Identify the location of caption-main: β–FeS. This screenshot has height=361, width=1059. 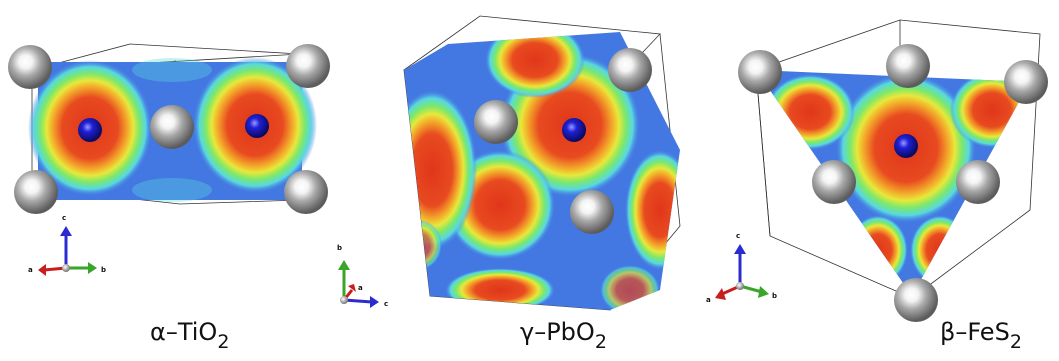
(975, 332).